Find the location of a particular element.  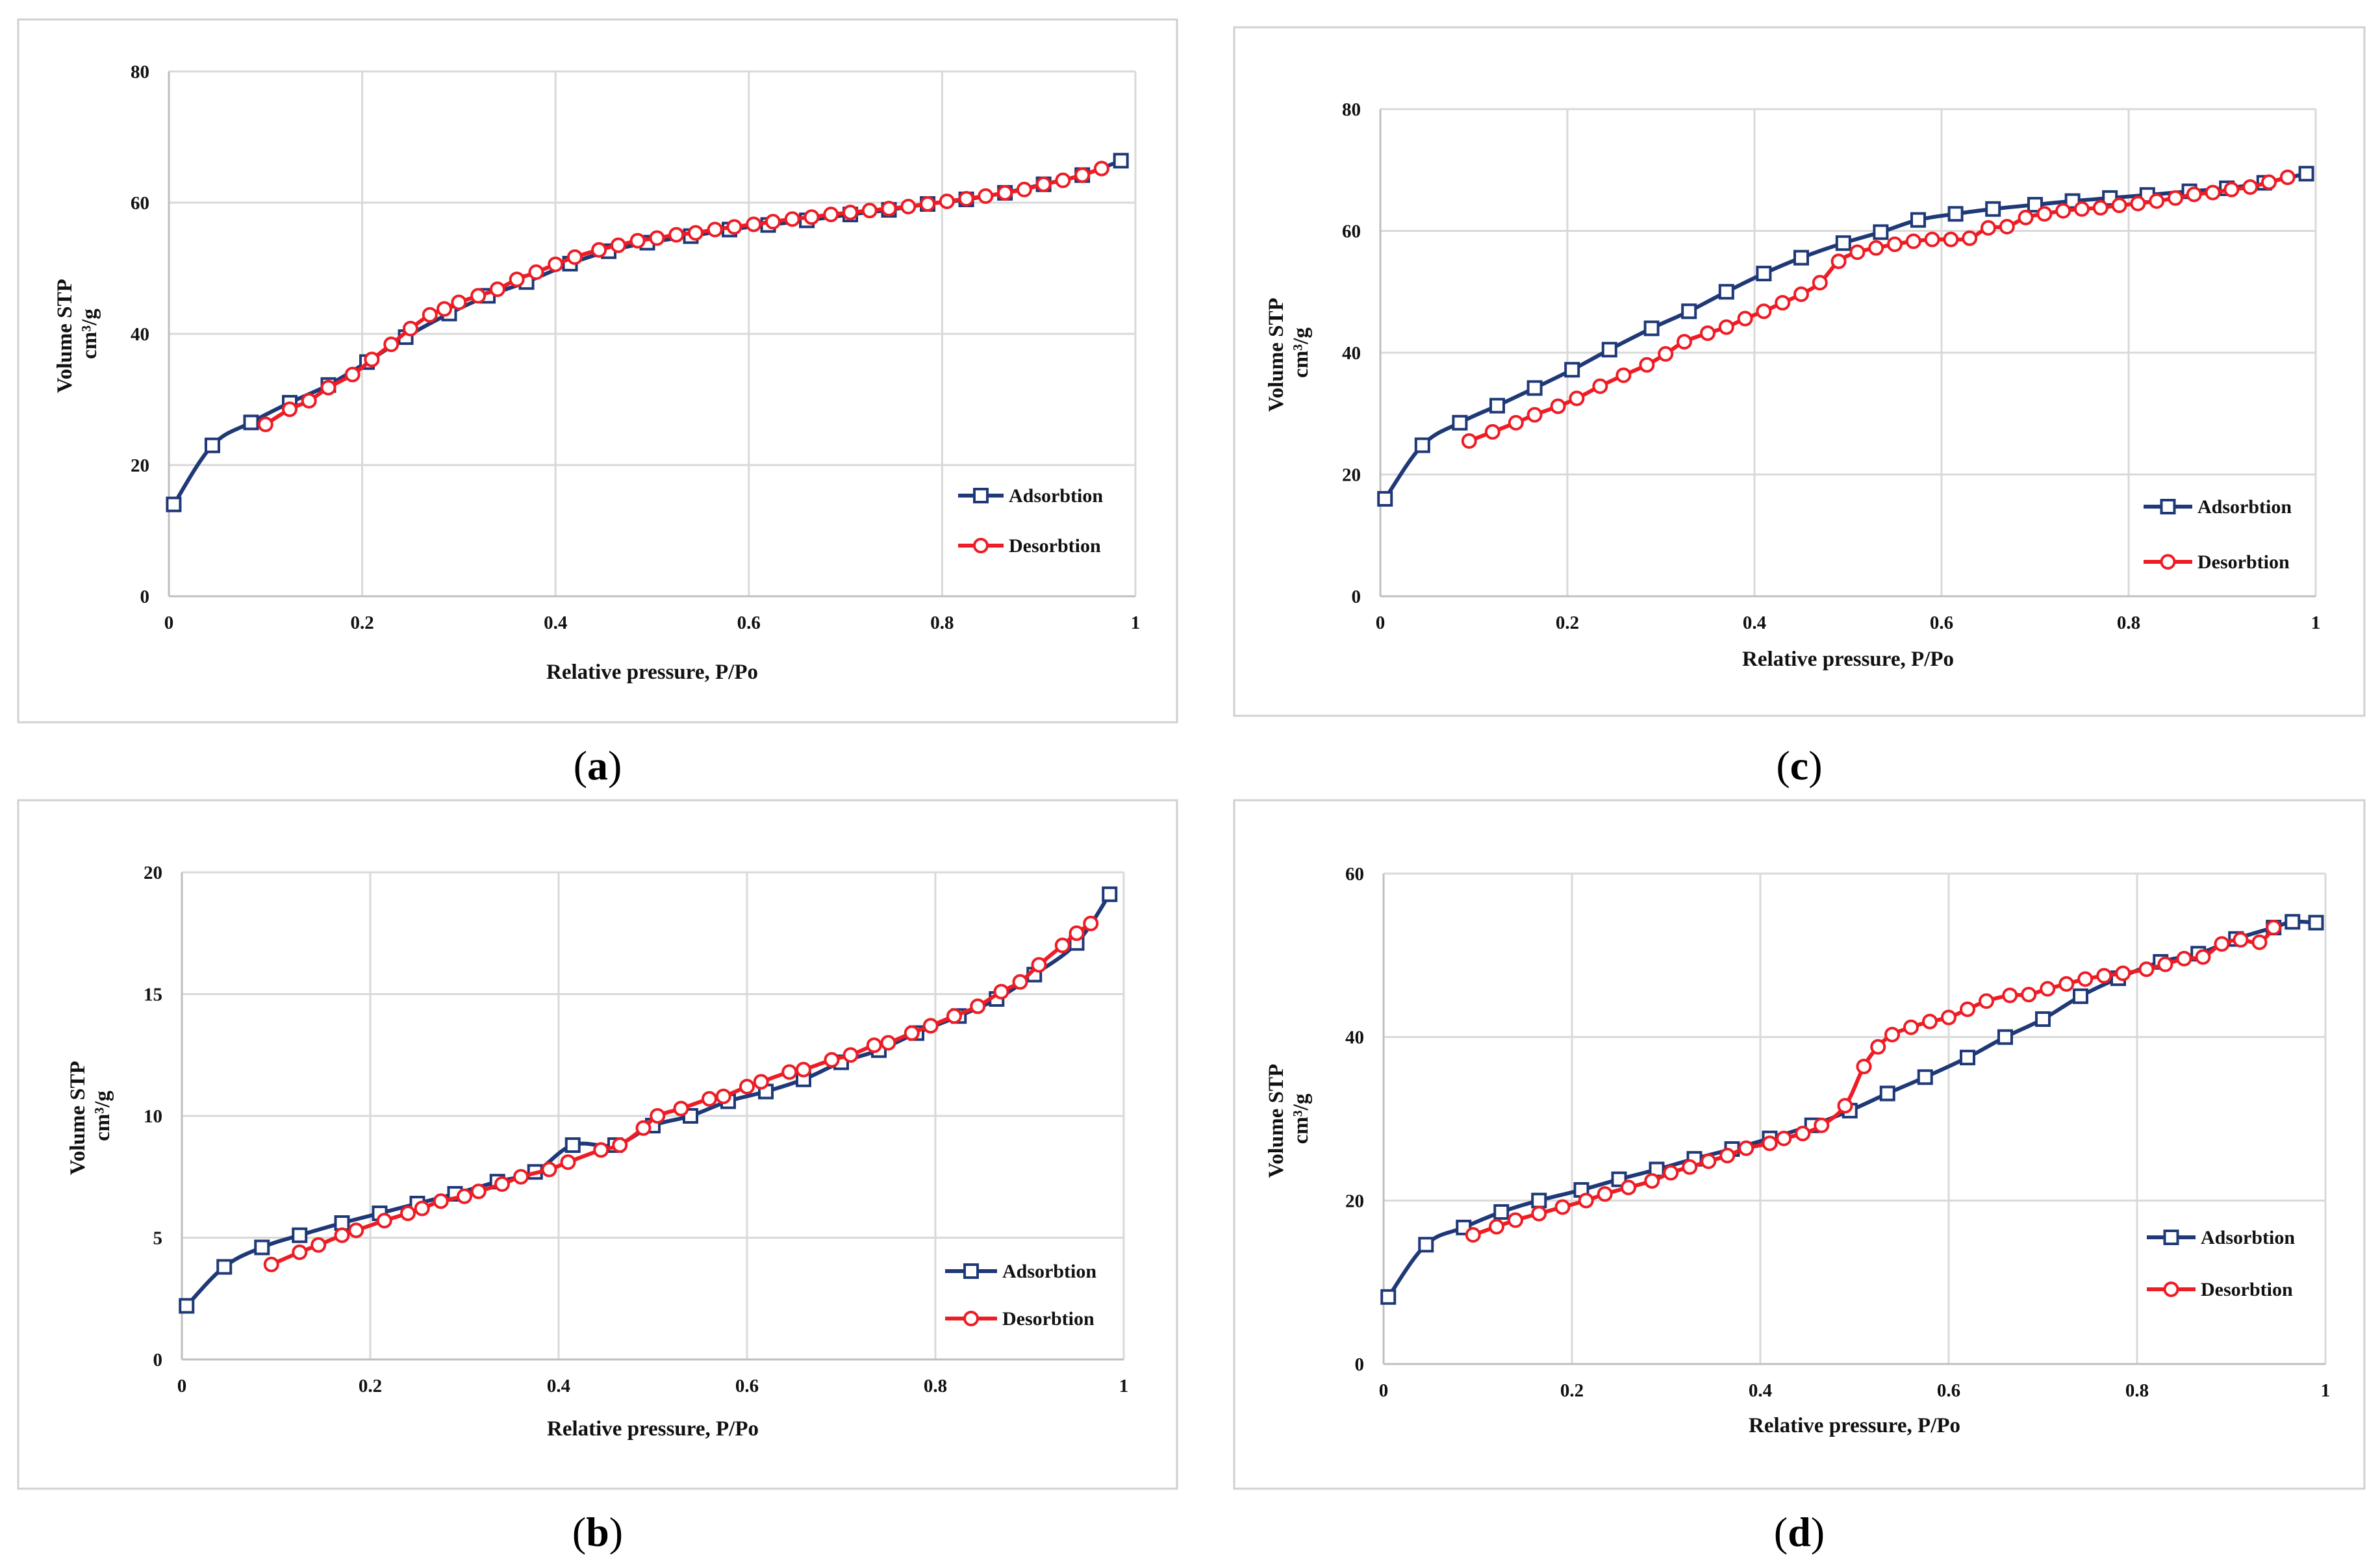

y-tick-label: 15 is located at coordinates (153, 995).